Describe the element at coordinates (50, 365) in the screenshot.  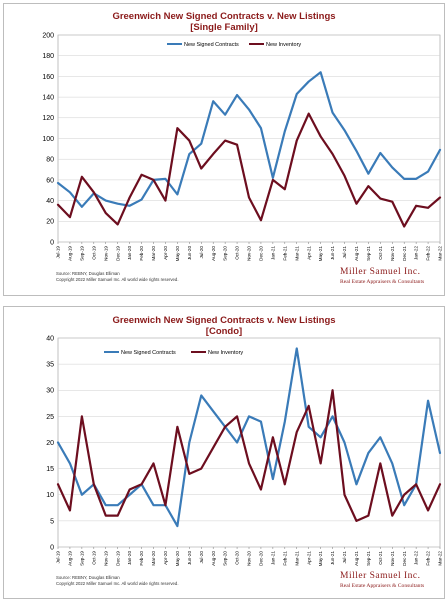
I see `y-tick-label: 35` at that location.